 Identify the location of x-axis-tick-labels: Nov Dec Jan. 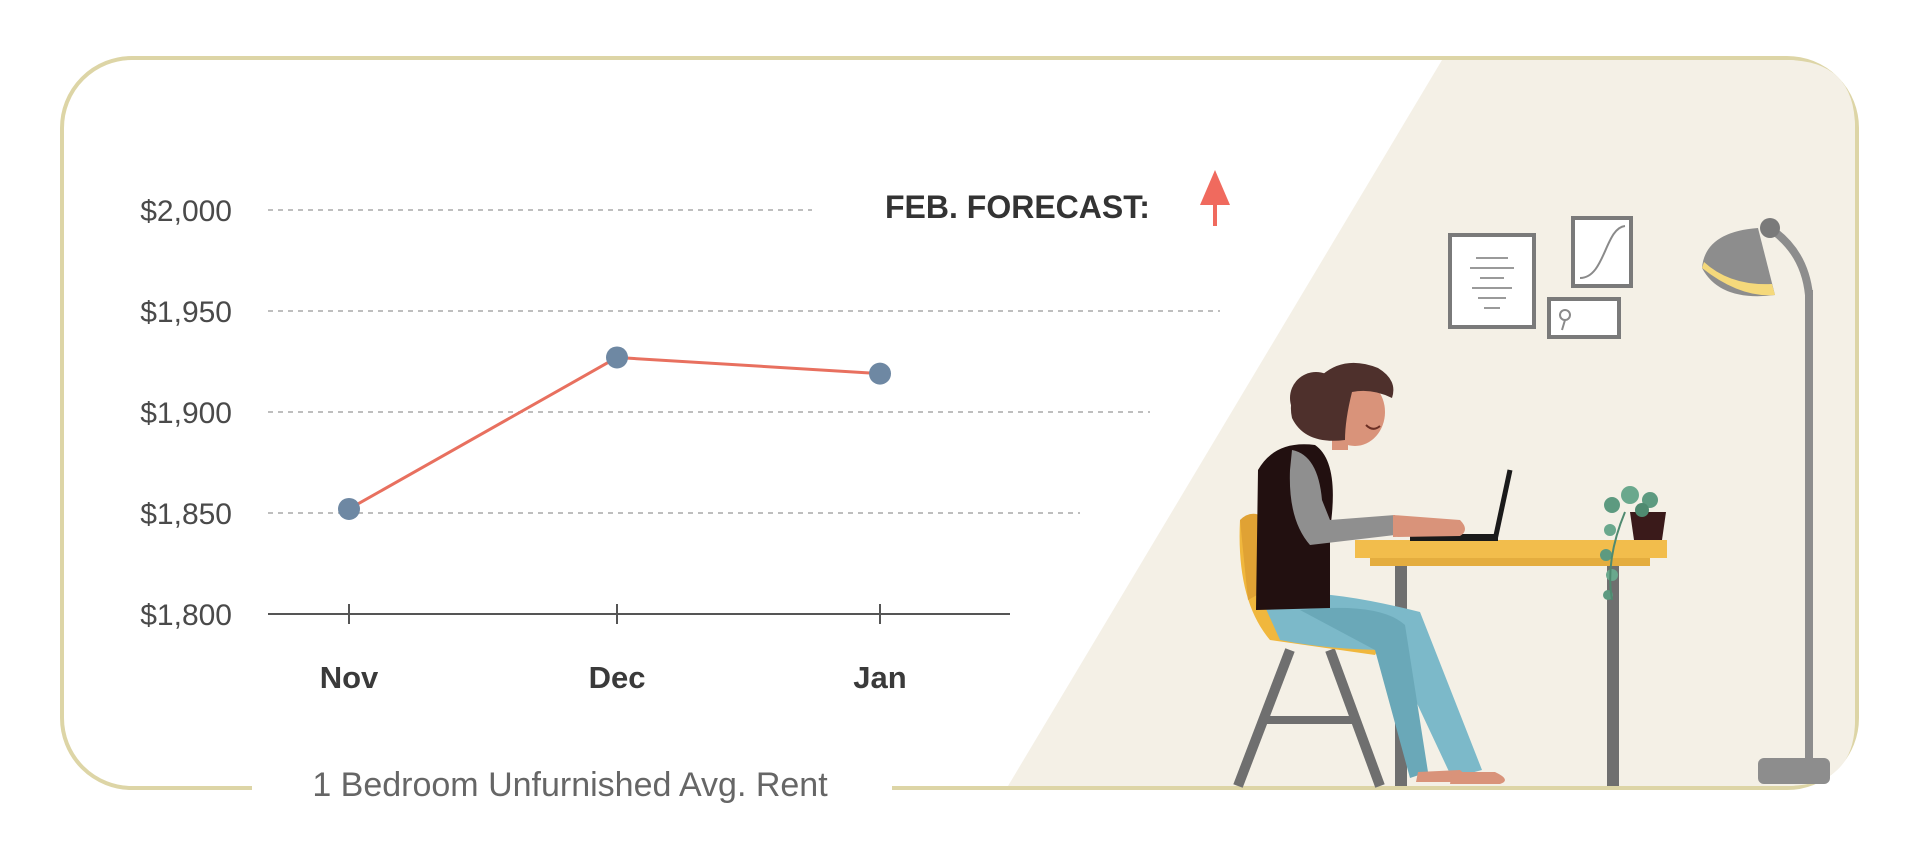
(613, 677).